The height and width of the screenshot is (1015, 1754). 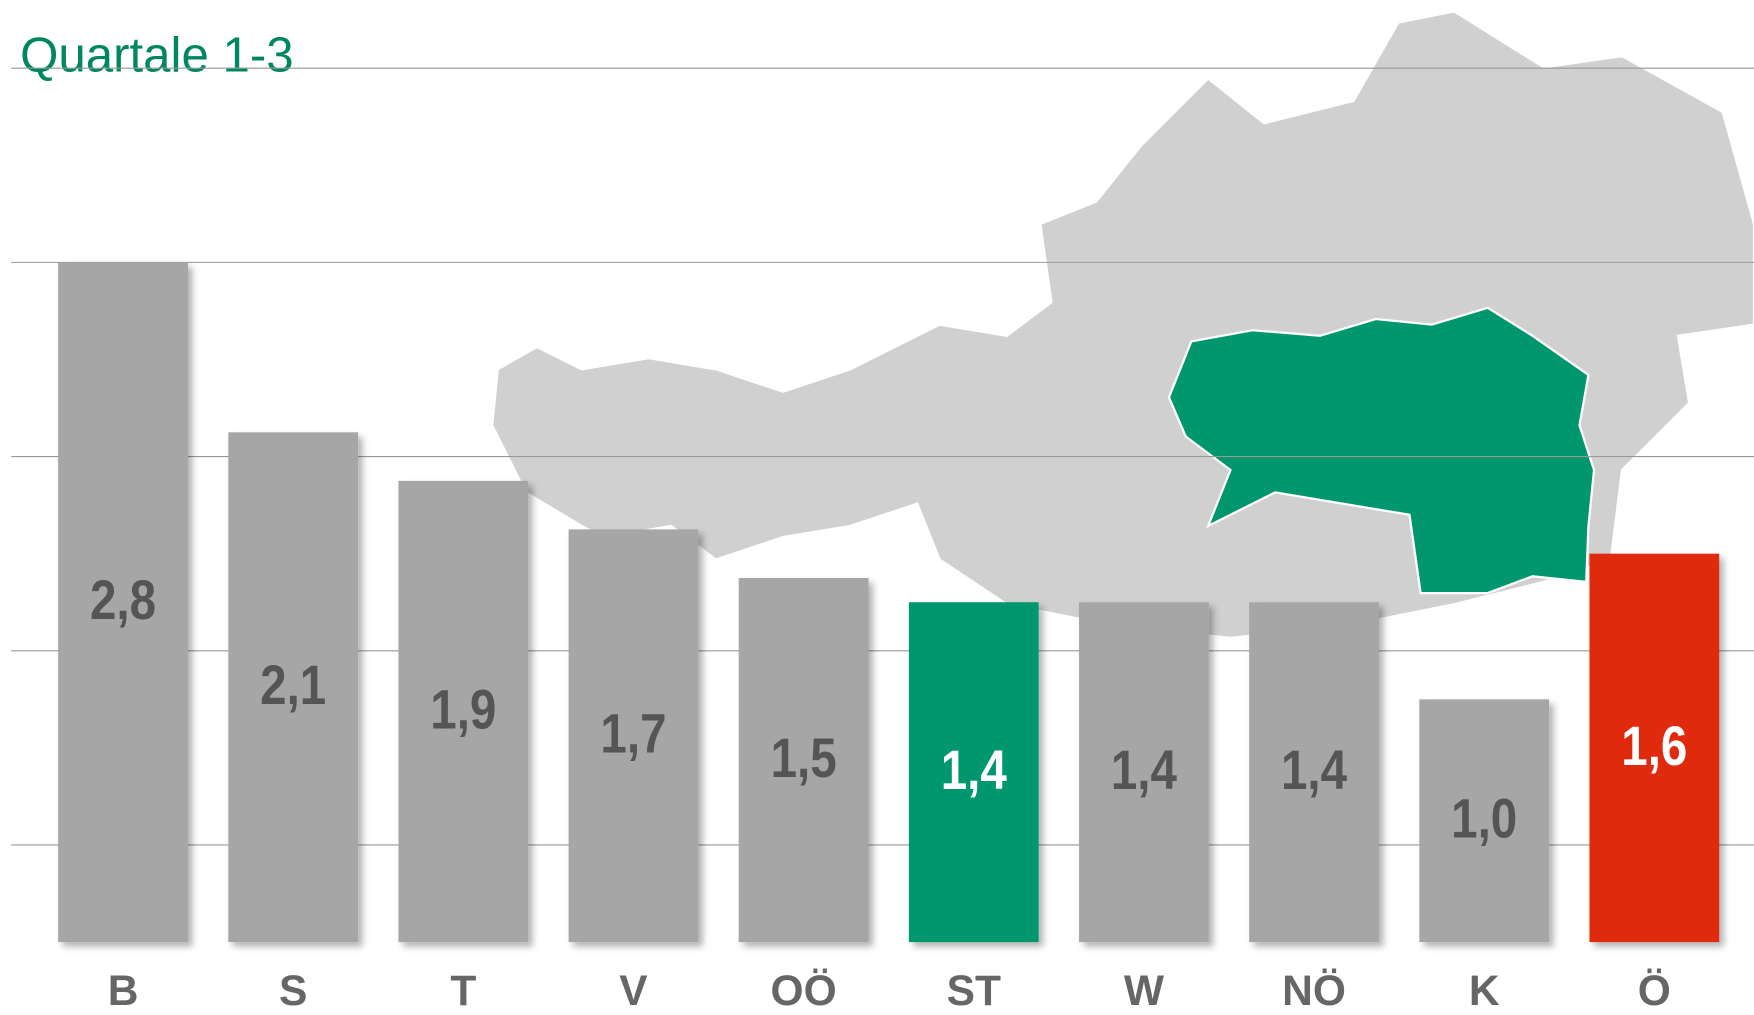 What do you see at coordinates (804, 757) in the screenshot?
I see `value-label: 1,5` at bounding box center [804, 757].